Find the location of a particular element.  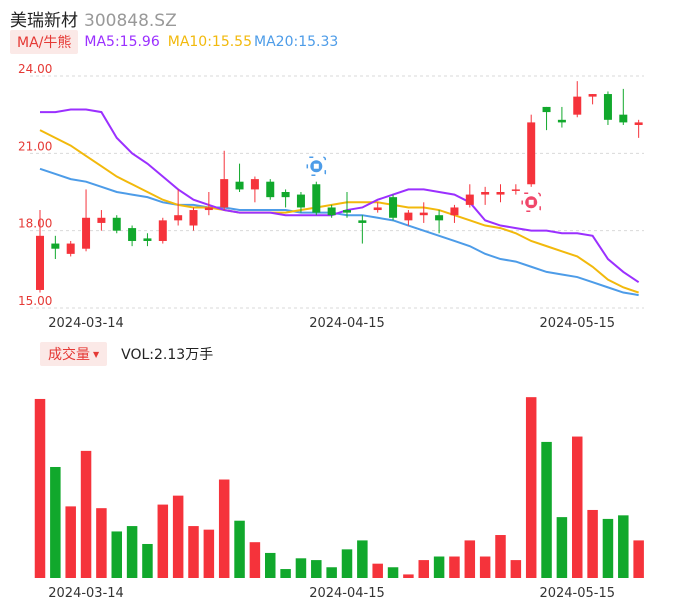

volume-value: VOL:2.13万手 is located at coordinates (167, 355).